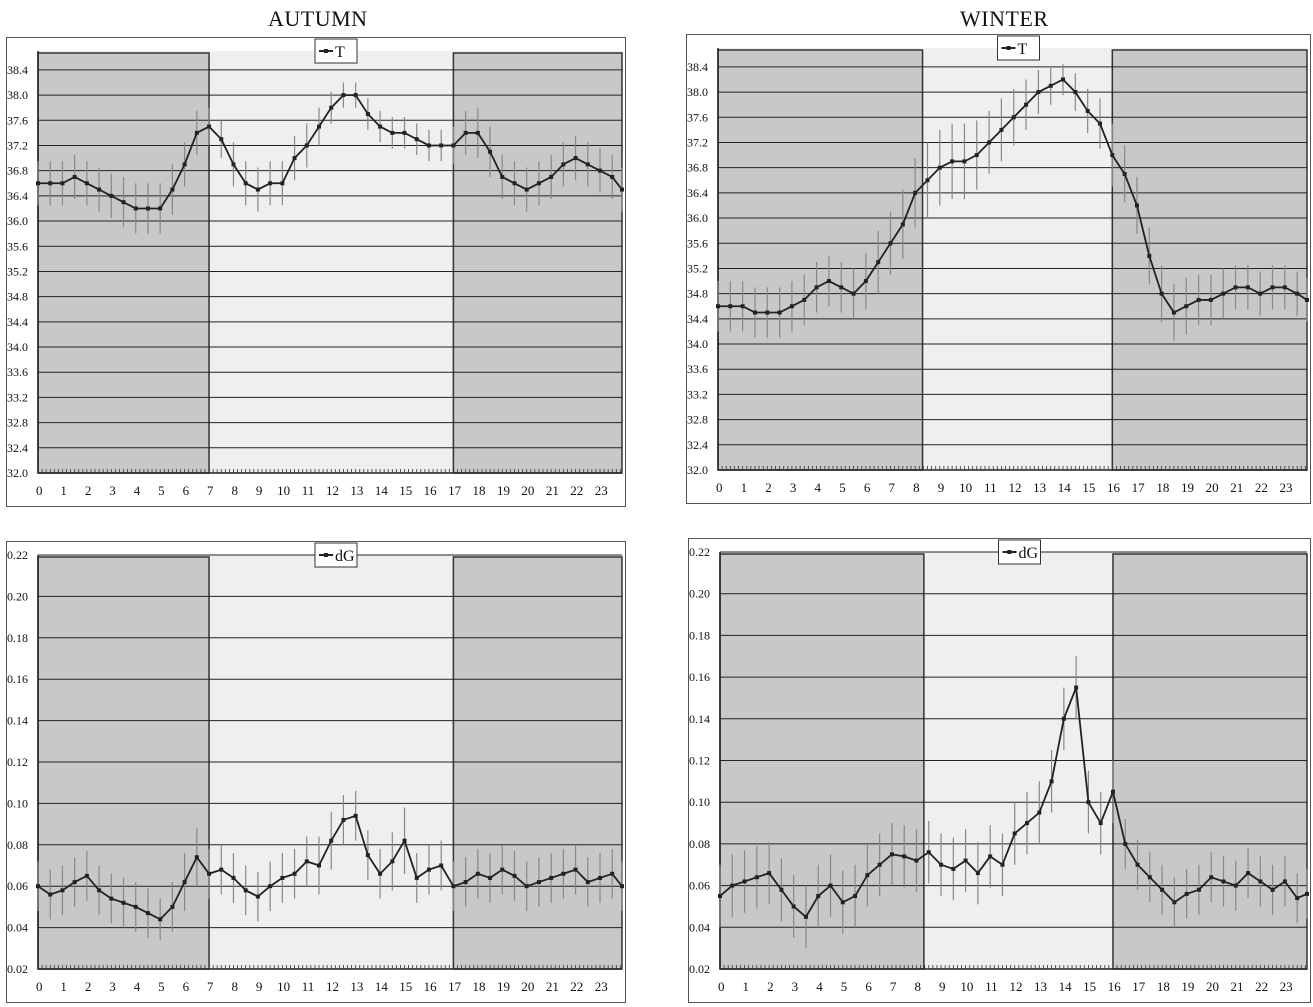 The width and height of the screenshot is (1313, 1007). I want to click on winter-dG-x-tick-label-22: 22, so click(1261, 986).